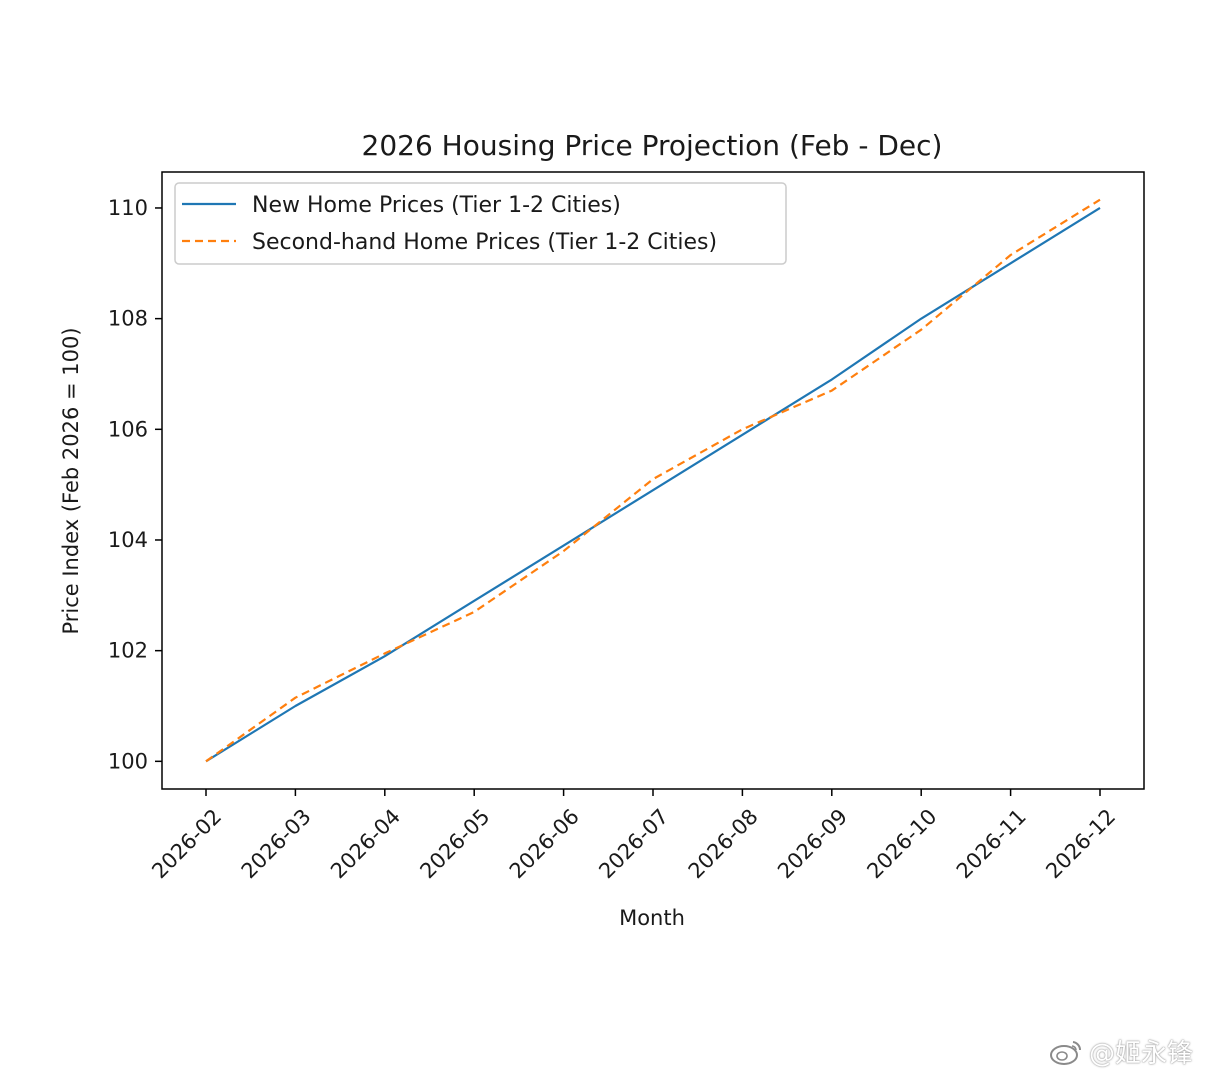 This screenshot has height=1080, width=1205. Describe the element at coordinates (128, 761) in the screenshot. I see `y-tick-label: 100` at that location.